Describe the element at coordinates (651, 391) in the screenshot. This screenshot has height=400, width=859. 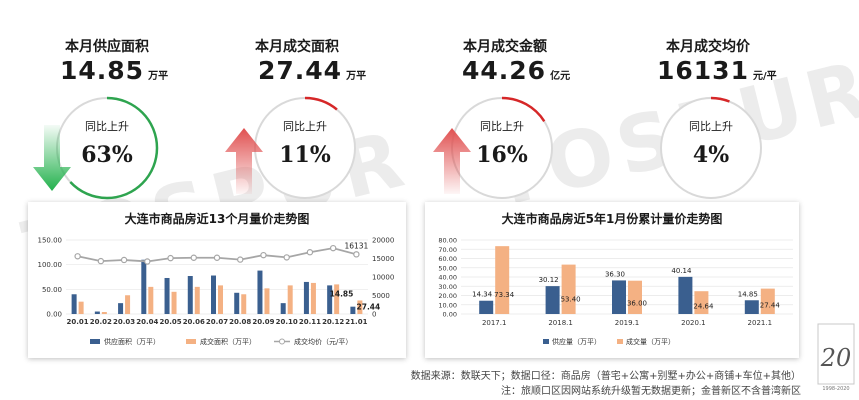
I see `footnote: 注：旅顺口区因网站系统升级暂无数据更新；金普新区不含普湾新区` at that location.